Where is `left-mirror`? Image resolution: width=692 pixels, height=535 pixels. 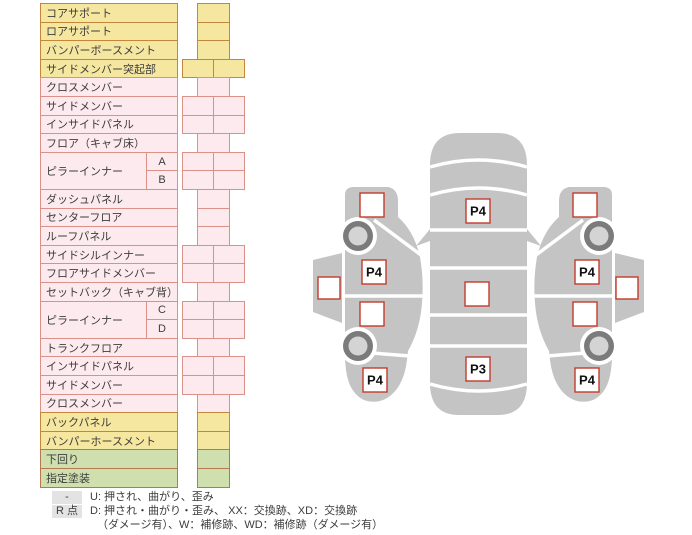
left-mirror is located at coordinates (423, 237).